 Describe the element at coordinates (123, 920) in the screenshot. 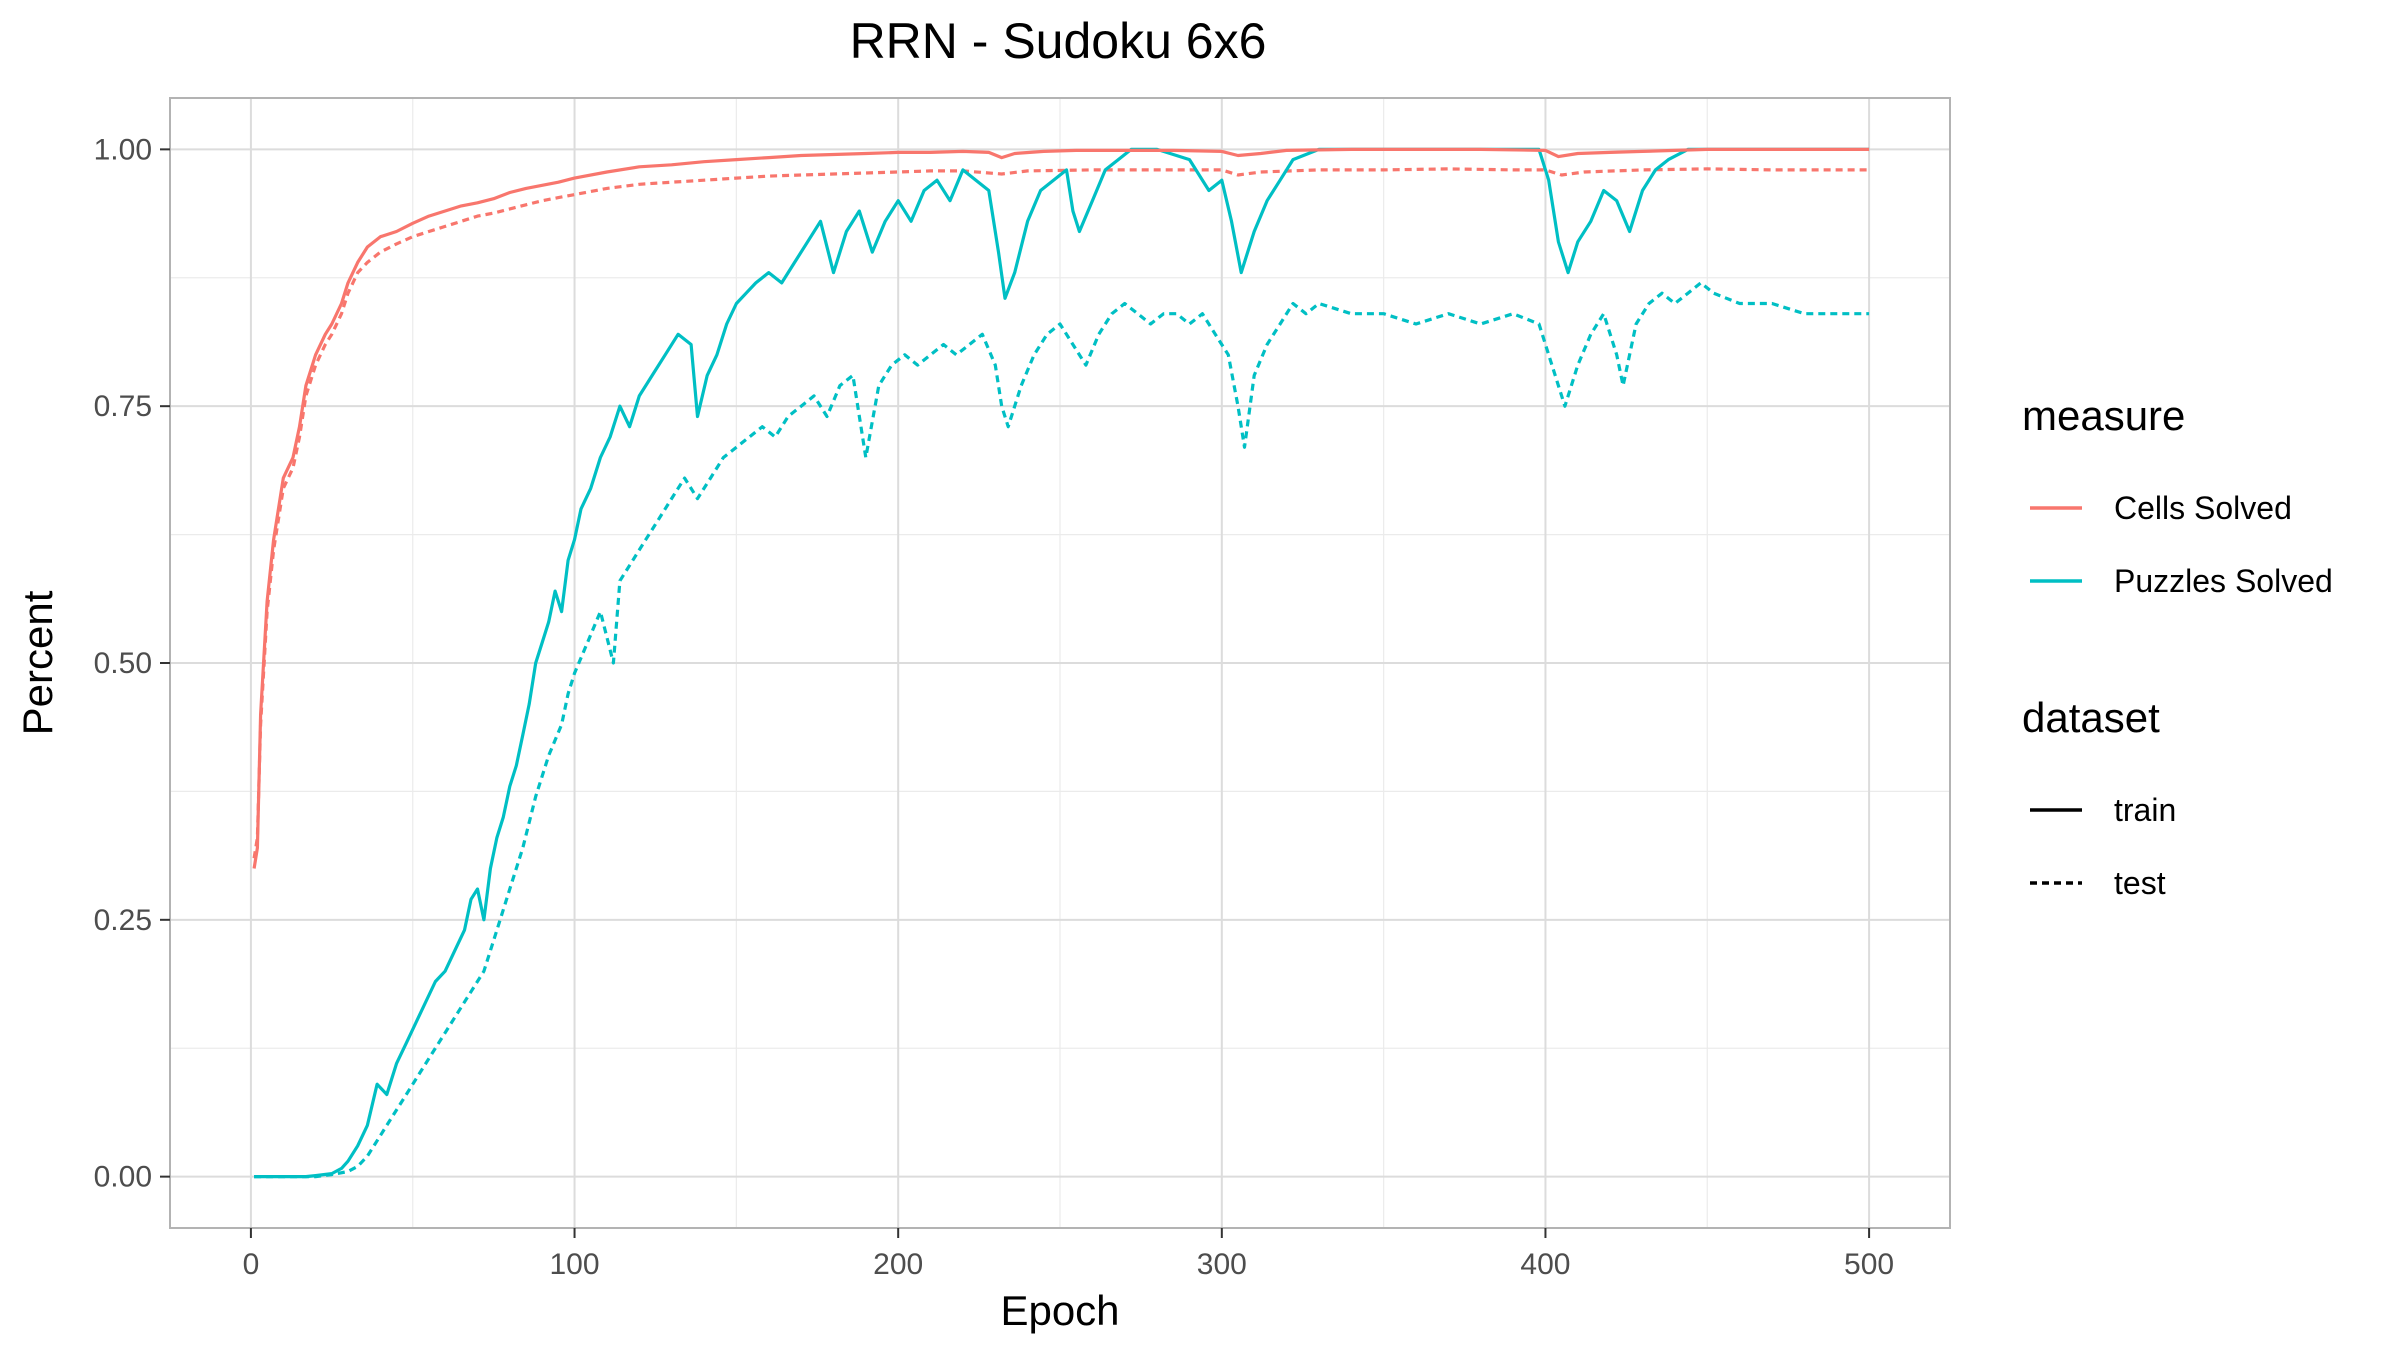

I see `y-tick-label: 0.25` at that location.